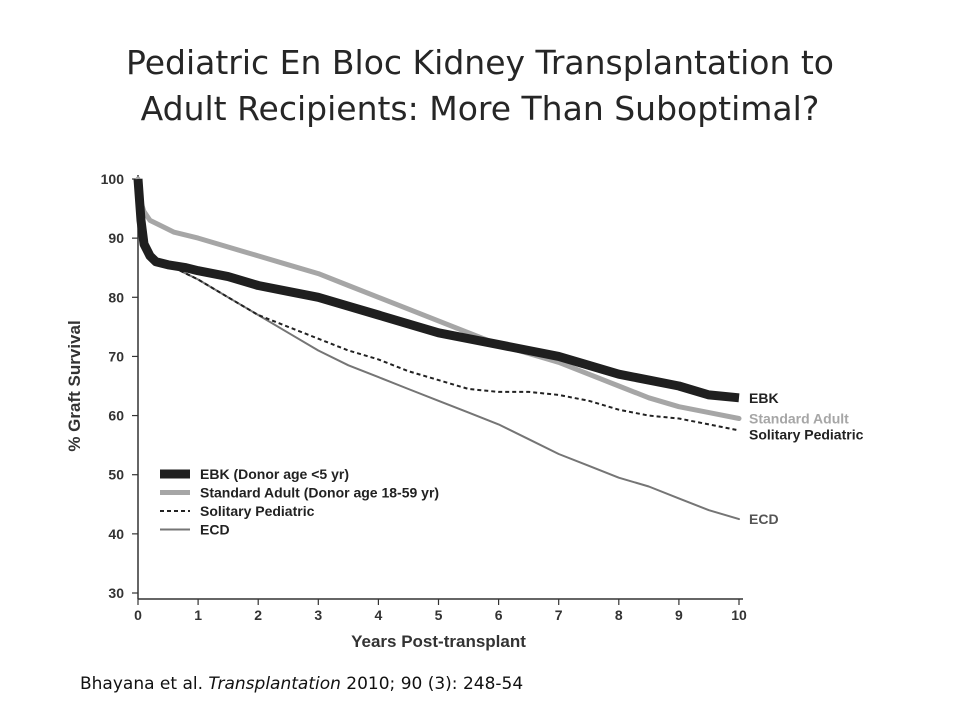  I want to click on citation-details: 2010; 90 (3): 248-54, so click(435, 684).